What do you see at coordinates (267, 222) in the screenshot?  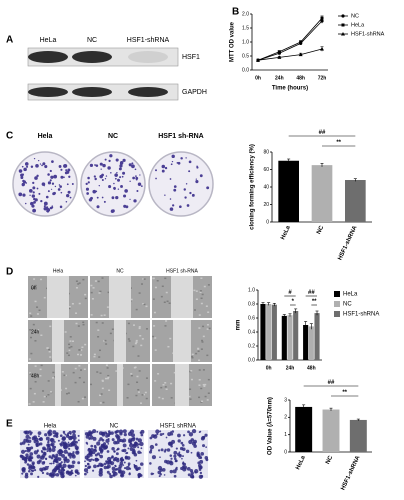 I see `y-tick-label: 0` at bounding box center [267, 222].